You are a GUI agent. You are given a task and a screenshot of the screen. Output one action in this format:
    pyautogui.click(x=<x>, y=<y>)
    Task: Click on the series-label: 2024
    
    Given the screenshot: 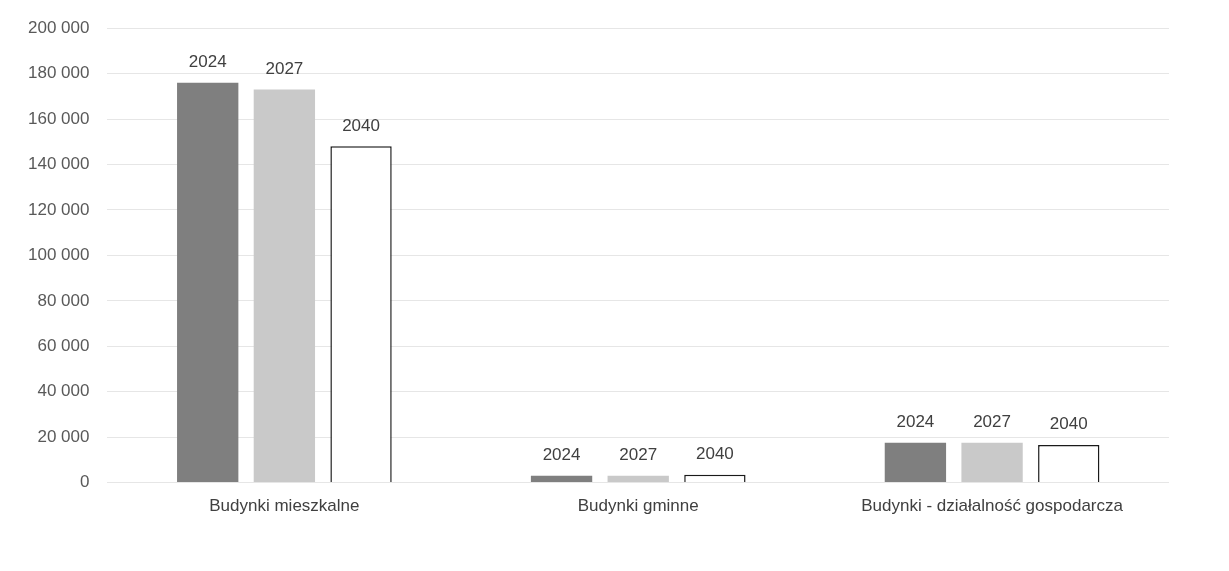 What is the action you would take?
    pyautogui.click(x=561, y=454)
    